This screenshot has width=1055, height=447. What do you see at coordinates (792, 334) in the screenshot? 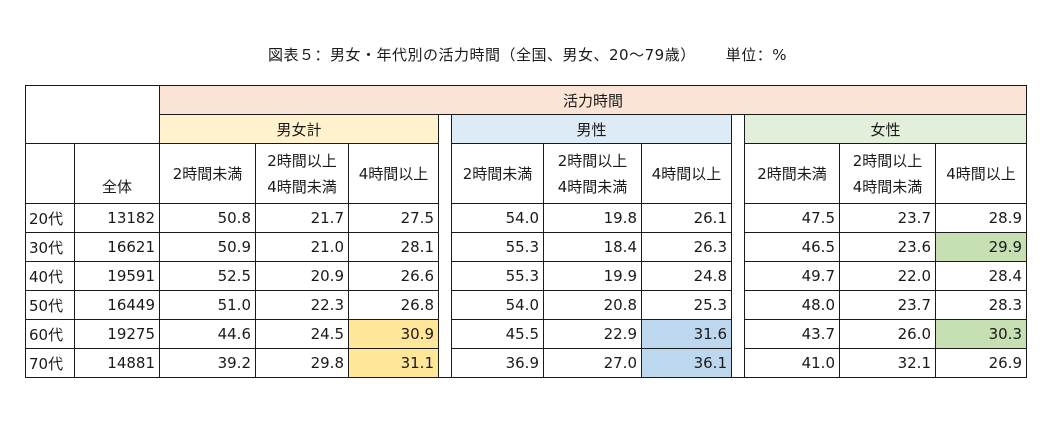
I see `female-under2-cell: 43.7` at bounding box center [792, 334].